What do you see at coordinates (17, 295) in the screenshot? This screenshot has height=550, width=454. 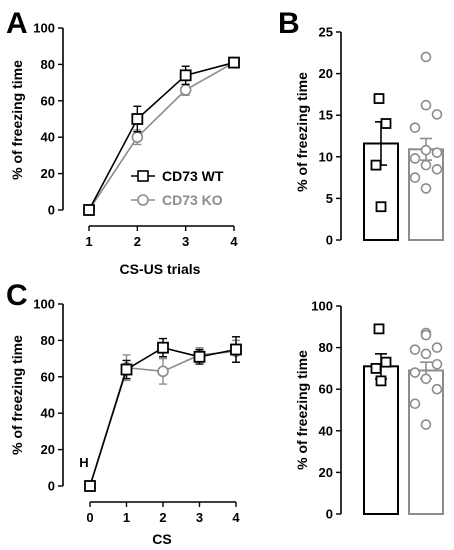 I see `panel-letter-c: C` at bounding box center [17, 295].